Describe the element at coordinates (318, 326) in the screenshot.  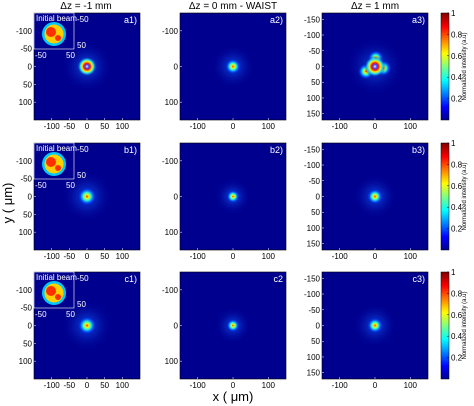
I see `panel-r3-c3-y-tick-label-4: 0` at that location.